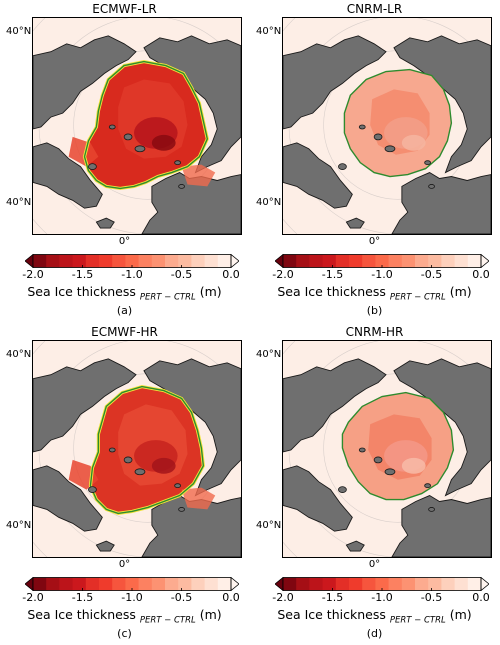 This screenshot has height=645, width=500. Describe the element at coordinates (132, 597) in the screenshot. I see `colorbar-tick-label: -1.0` at that location.